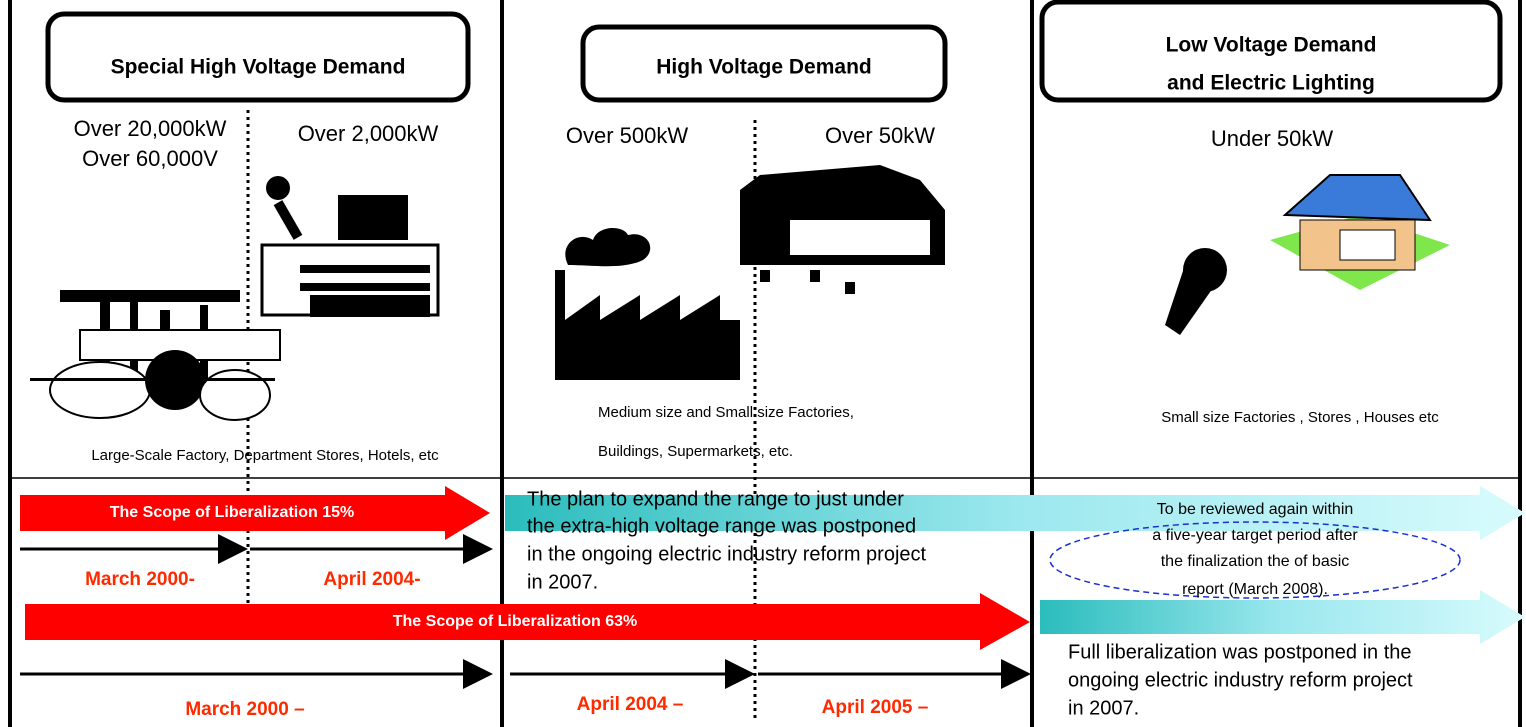  I want to click on scope-label: The Scope of Liberalization 63%, so click(515, 621).